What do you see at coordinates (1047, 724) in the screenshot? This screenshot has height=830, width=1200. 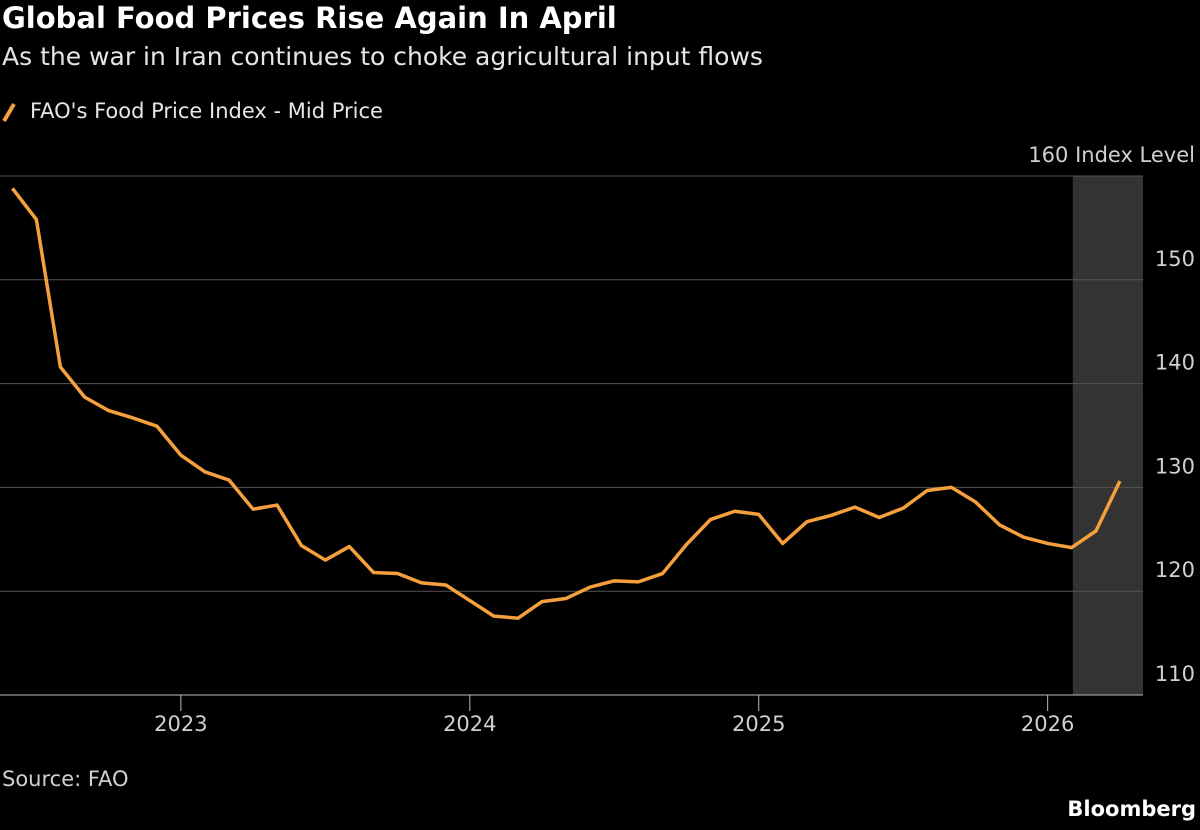 I see `x-tick-label: 2026` at bounding box center [1047, 724].